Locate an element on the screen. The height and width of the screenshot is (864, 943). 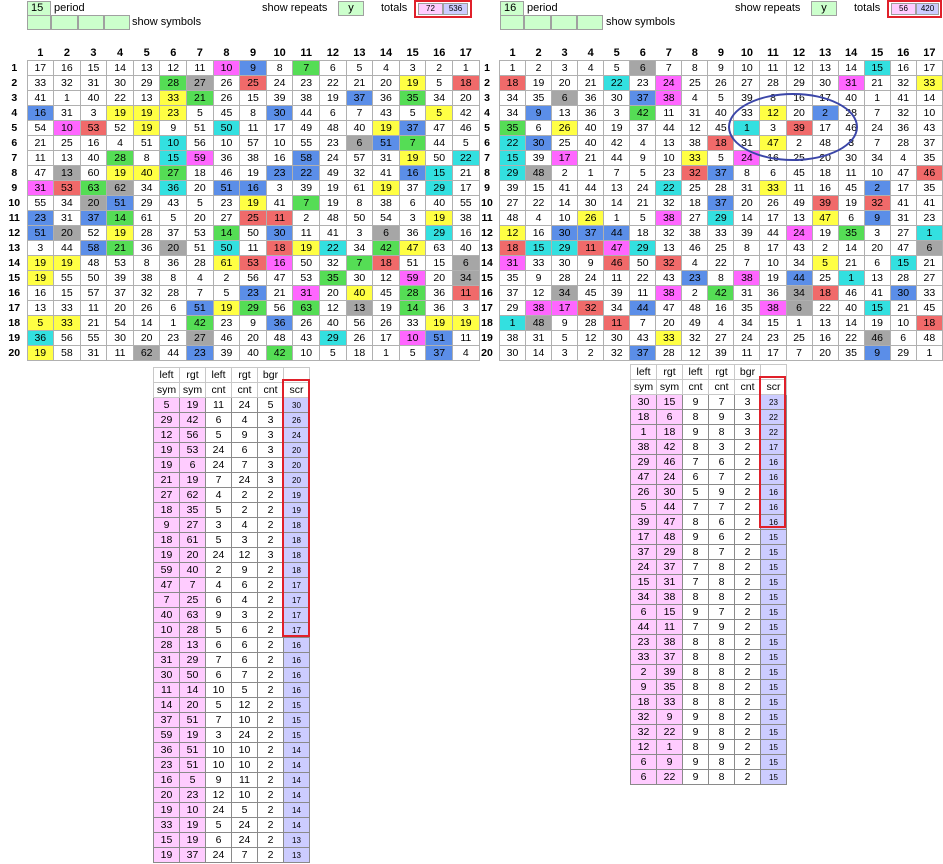
grid-cell: 21 is located at coordinates (851, 263).